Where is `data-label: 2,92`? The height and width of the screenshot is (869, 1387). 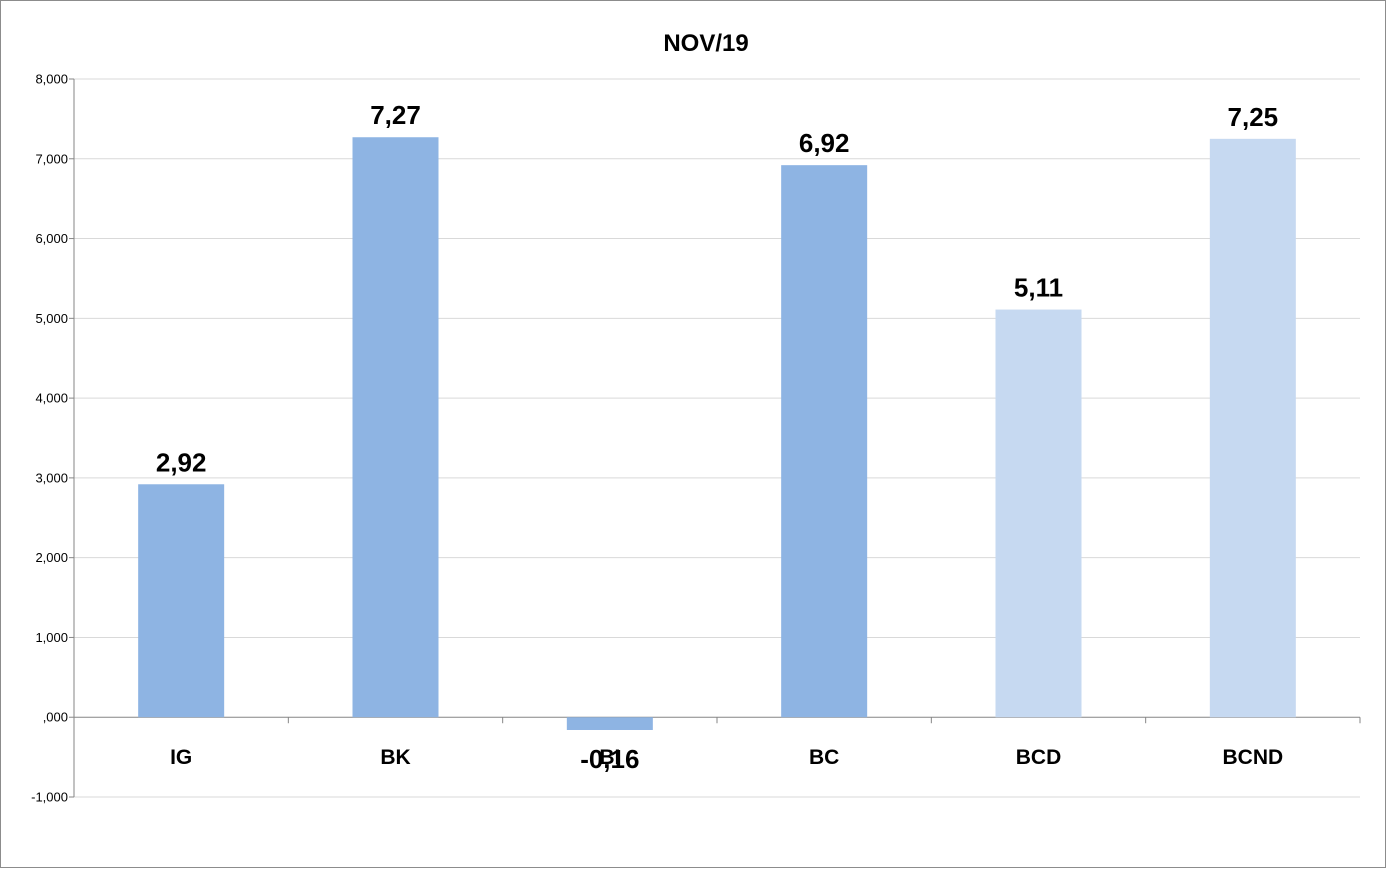
data-label: 2,92 is located at coordinates (181, 462).